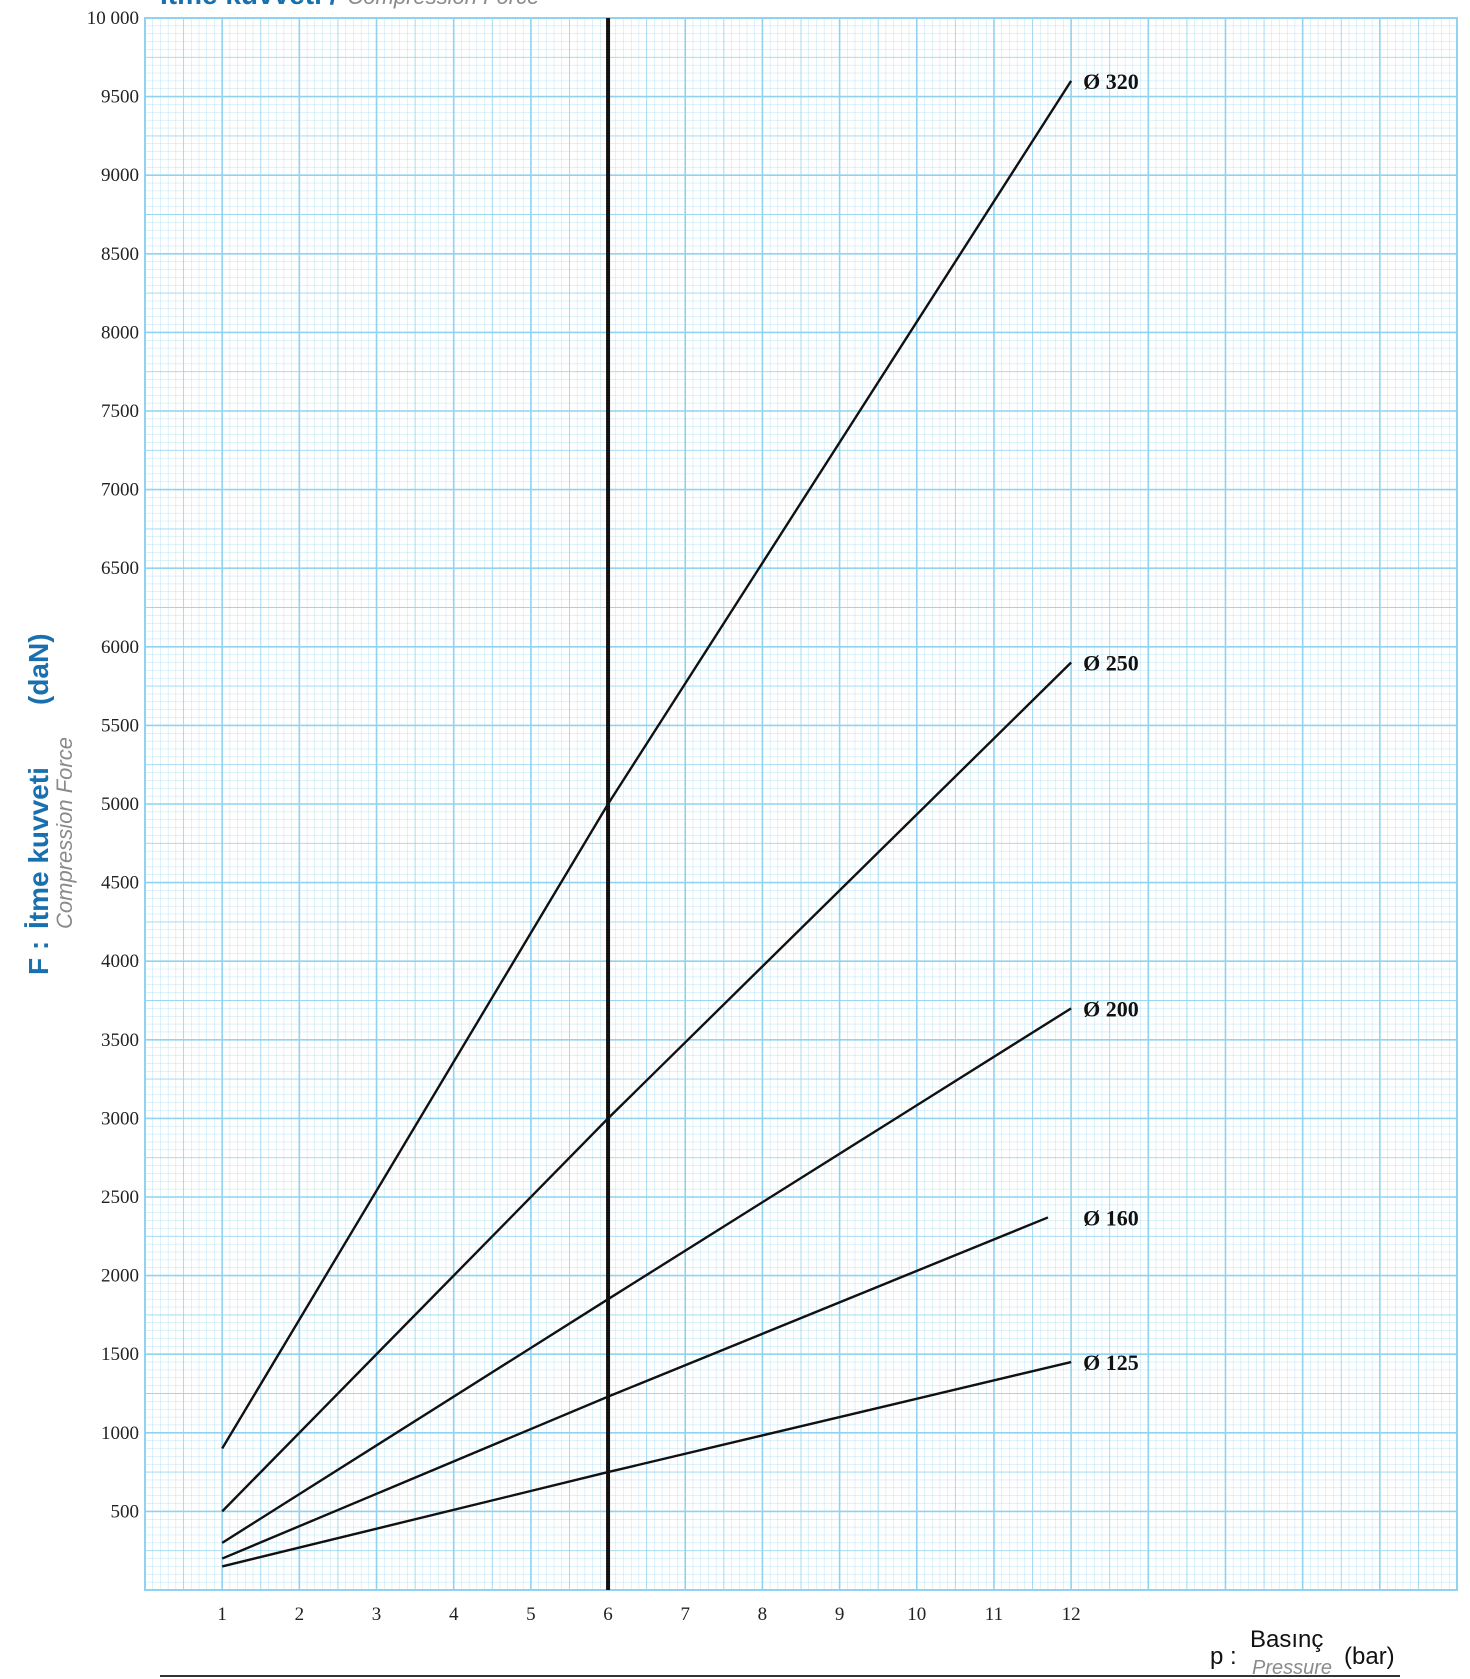 This screenshot has height=1679, width=1470. I want to click on y-axis-label-prefix: F :, so click(38, 958).